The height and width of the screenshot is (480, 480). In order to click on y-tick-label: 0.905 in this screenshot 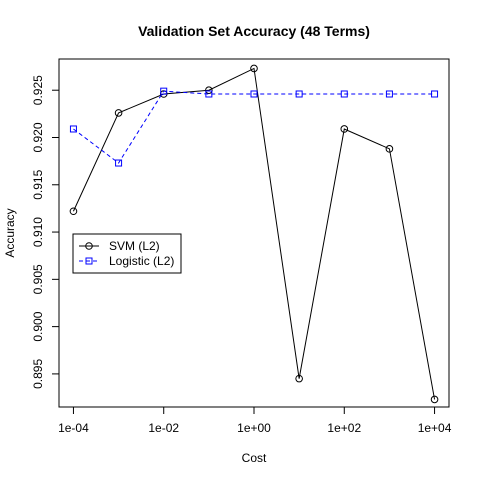, I will do `click(38, 279)`.